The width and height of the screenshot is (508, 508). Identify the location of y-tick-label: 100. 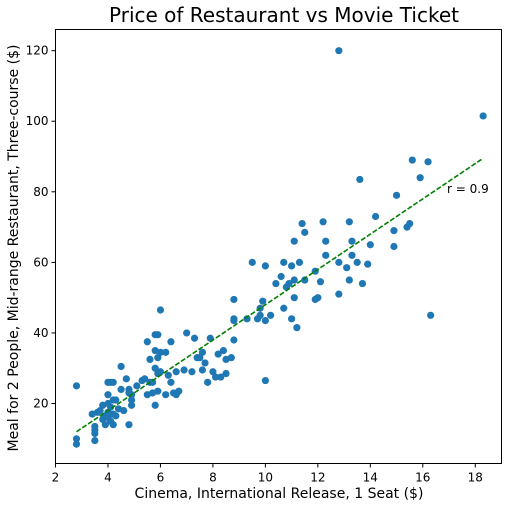
(37, 121).